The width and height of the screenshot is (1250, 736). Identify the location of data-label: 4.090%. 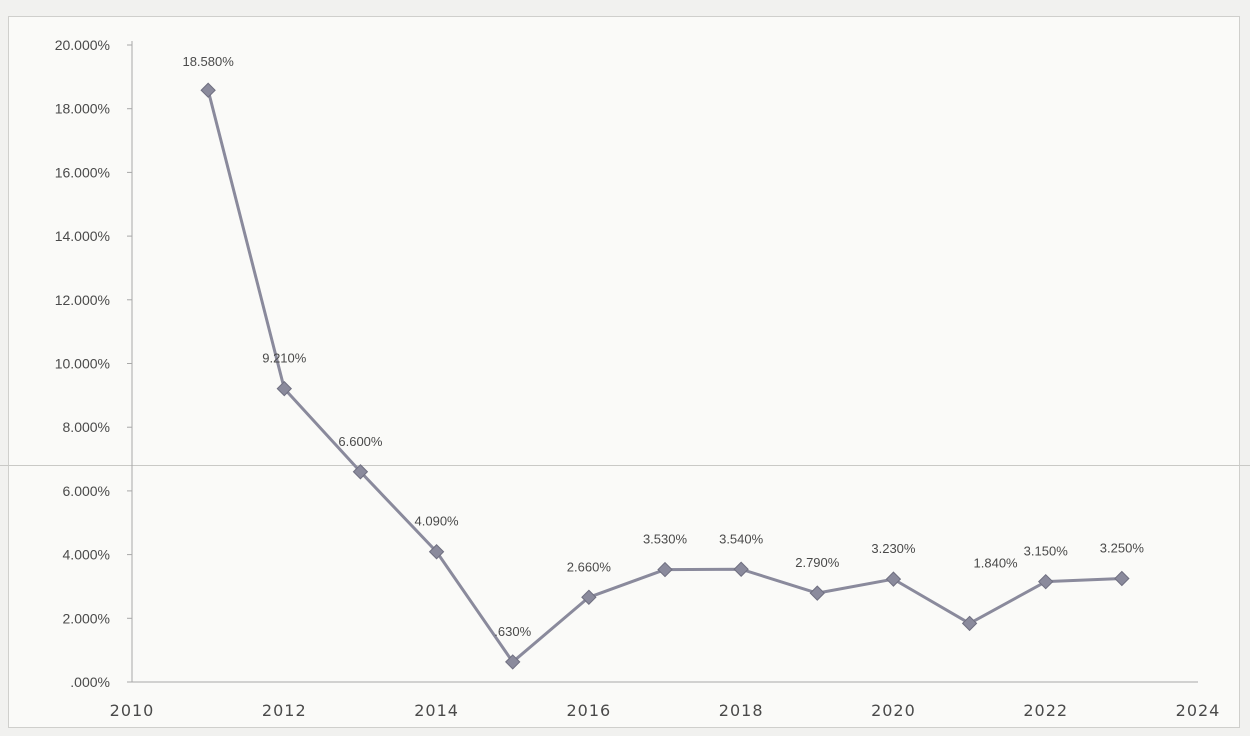
(437, 521).